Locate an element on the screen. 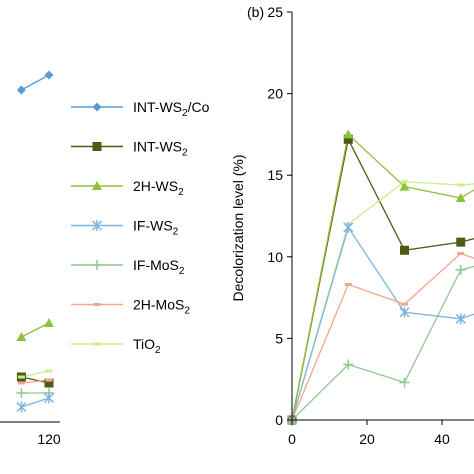 The width and height of the screenshot is (474, 474). legend-label: 2H-WS2 is located at coordinates (158, 188).